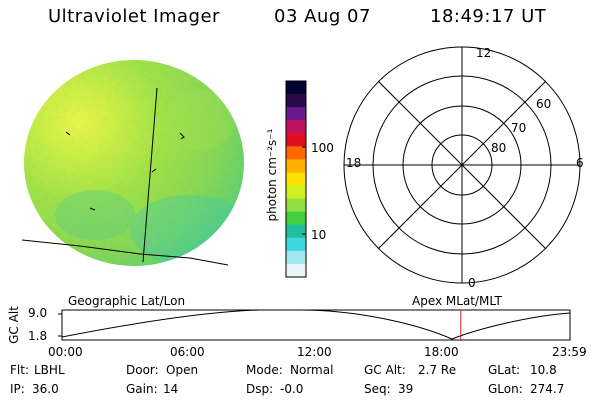 The height and width of the screenshot is (400, 600). I want to click on mode-value: Normal, so click(312, 370).